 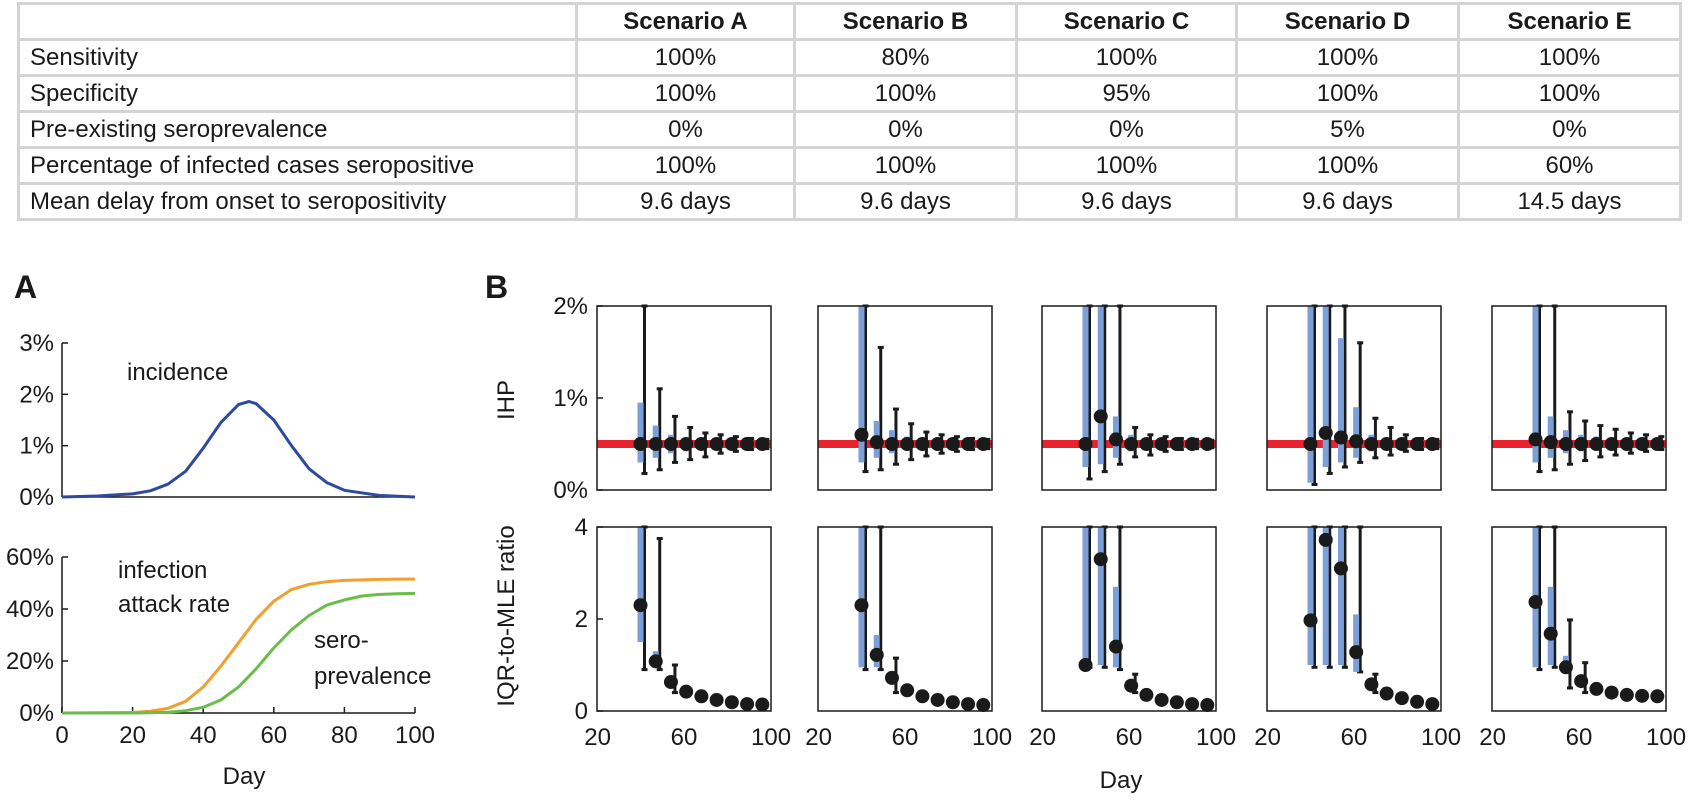 I want to click on a-top-series-line, so click(x=238, y=449).